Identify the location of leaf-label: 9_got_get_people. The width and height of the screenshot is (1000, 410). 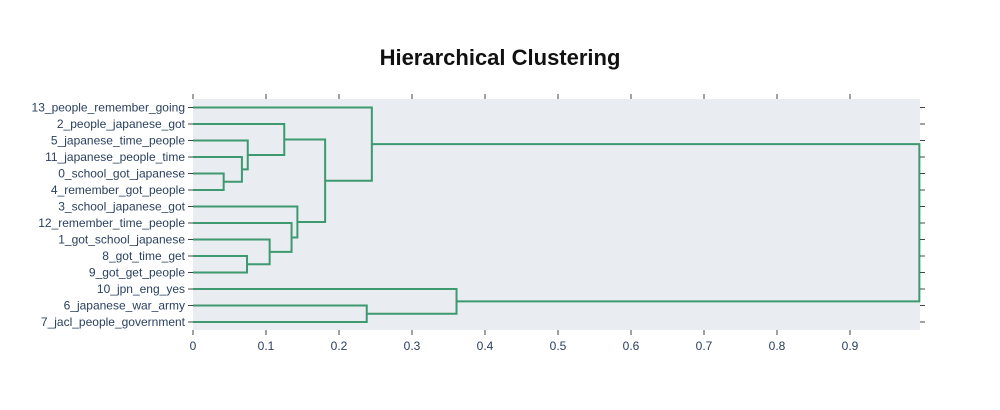
(137, 273).